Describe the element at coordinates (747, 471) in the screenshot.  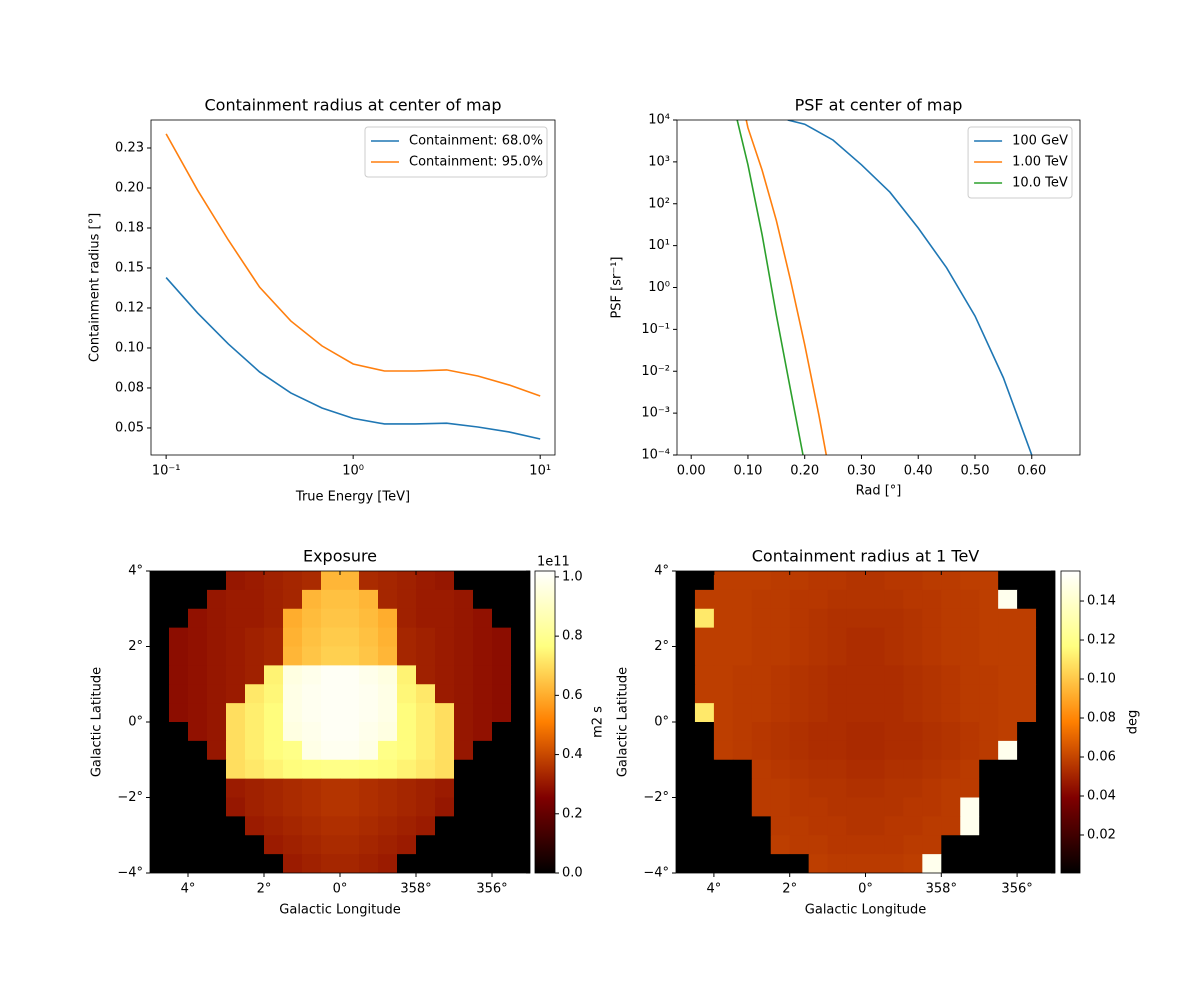
I see `x-tick-label: 0.10` at that location.